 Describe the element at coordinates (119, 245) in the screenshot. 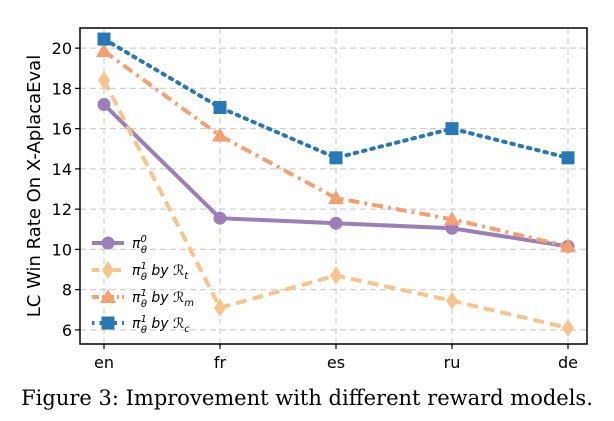

I see `legend-item-1: π0 θ` at that location.